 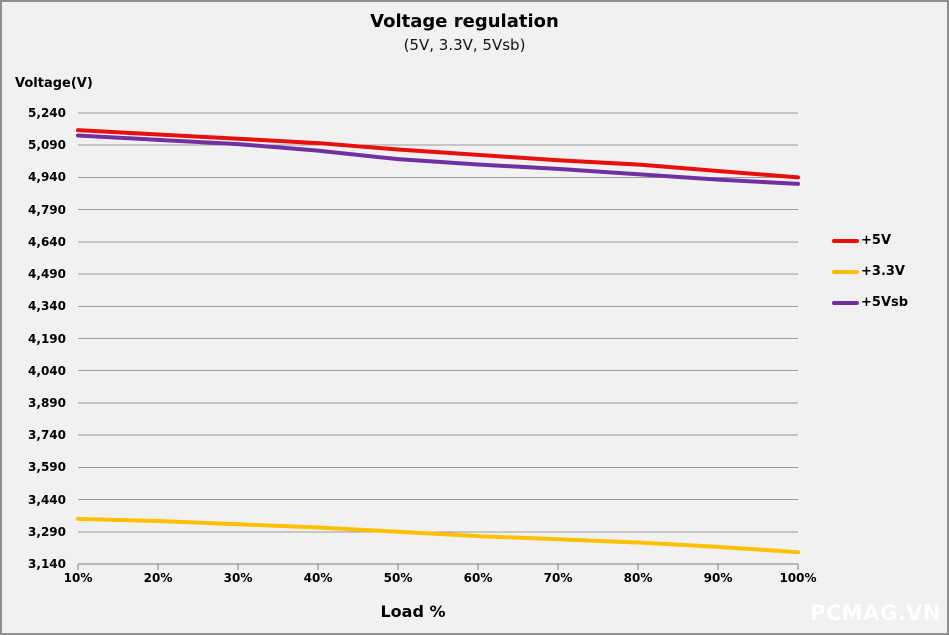 I want to click on legend: +5V +3.3V +5Vsb, so click(x=870, y=272).